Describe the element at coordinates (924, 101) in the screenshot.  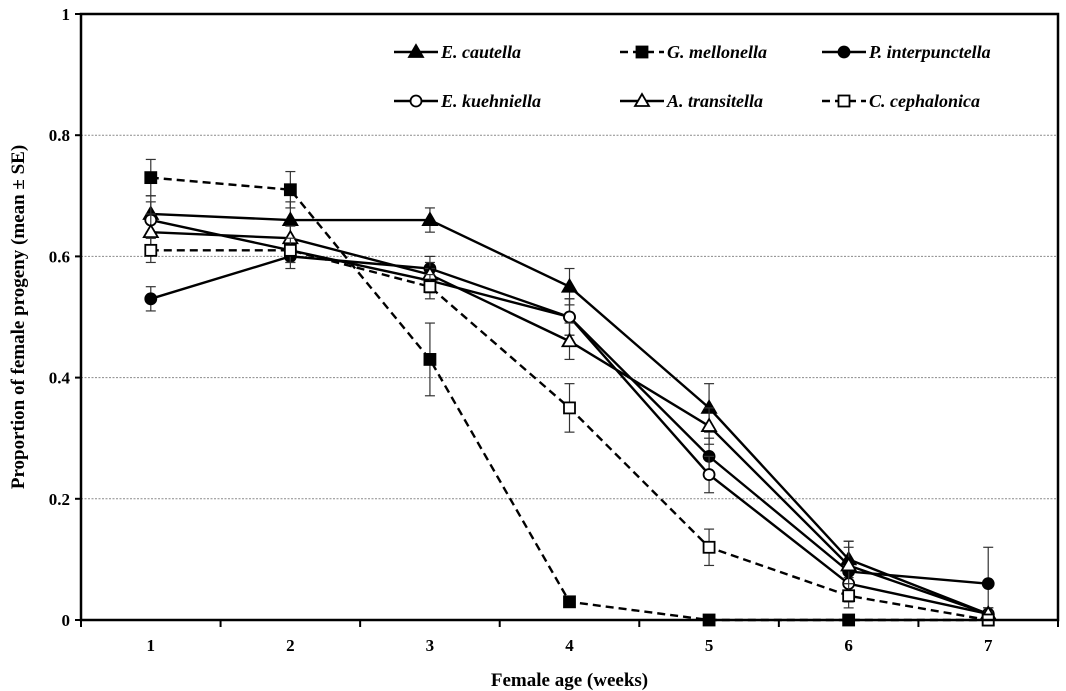
I see `legend-label: C. cephalonica` at that location.